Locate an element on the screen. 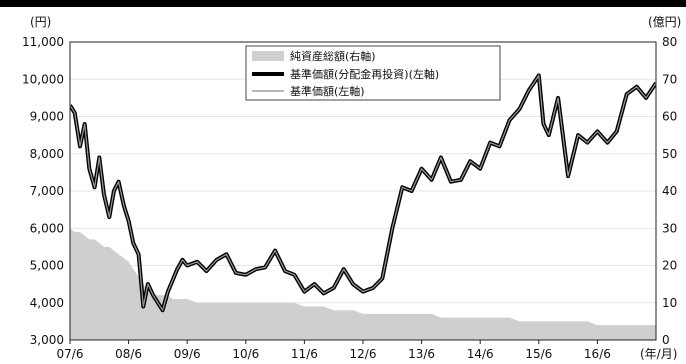  x-tick-label: 14/6 is located at coordinates (480, 354).